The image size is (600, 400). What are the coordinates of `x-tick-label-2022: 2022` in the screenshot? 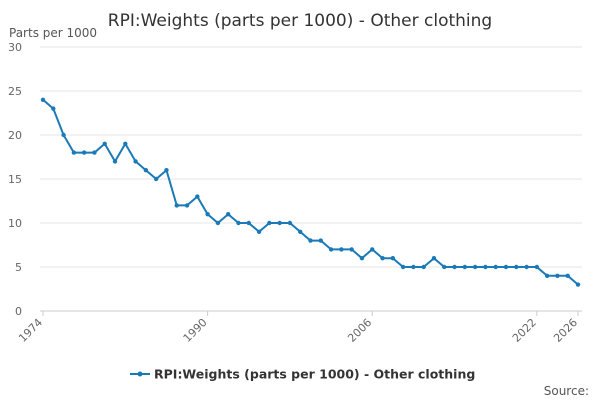 It's located at (524, 330).